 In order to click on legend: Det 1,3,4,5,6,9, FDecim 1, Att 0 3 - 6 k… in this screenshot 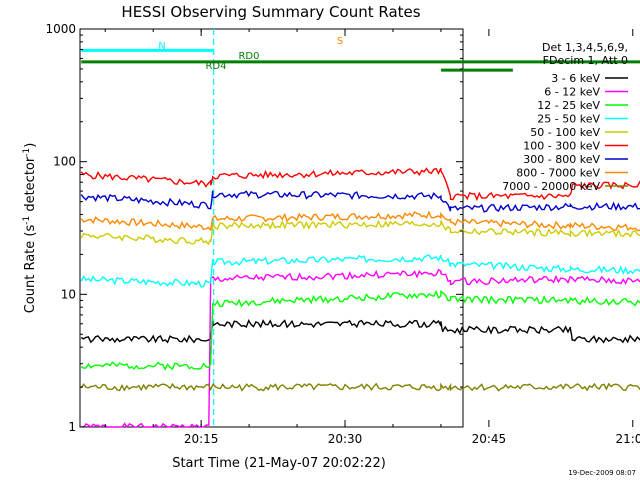, I will do `click(565, 117)`.